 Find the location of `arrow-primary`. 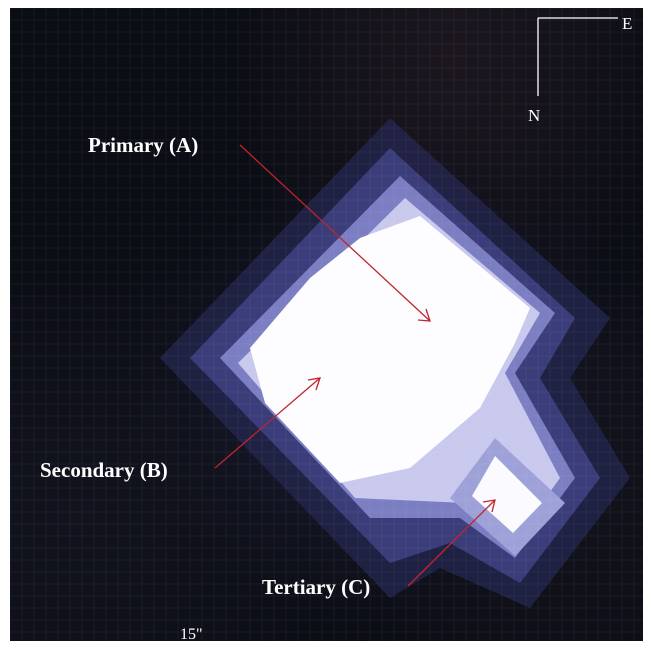

arrow-primary is located at coordinates (335, 233).